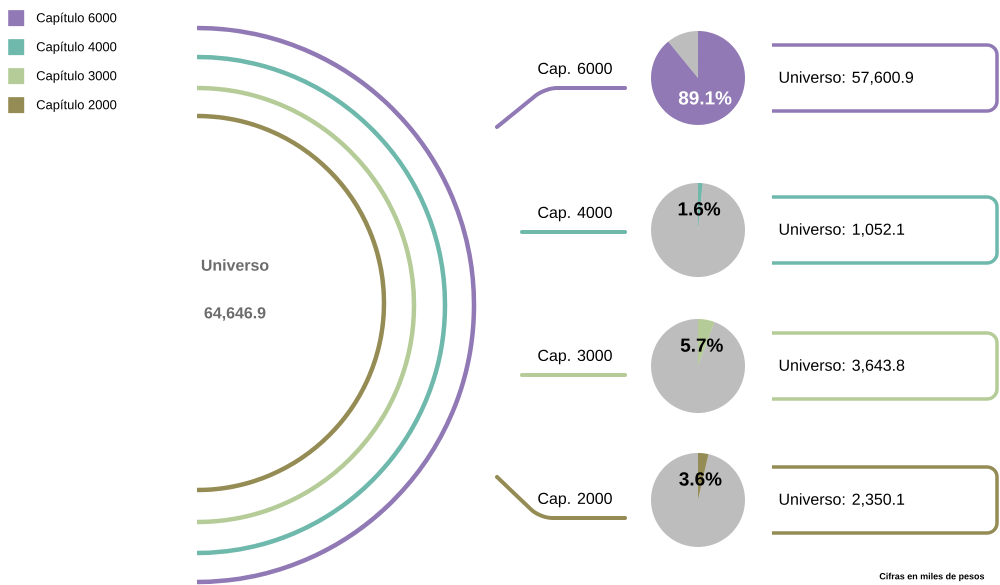 This screenshot has height=585, width=1000. What do you see at coordinates (842, 500) in the screenshot?
I see `text: Universo: 2,350.1` at bounding box center [842, 500].